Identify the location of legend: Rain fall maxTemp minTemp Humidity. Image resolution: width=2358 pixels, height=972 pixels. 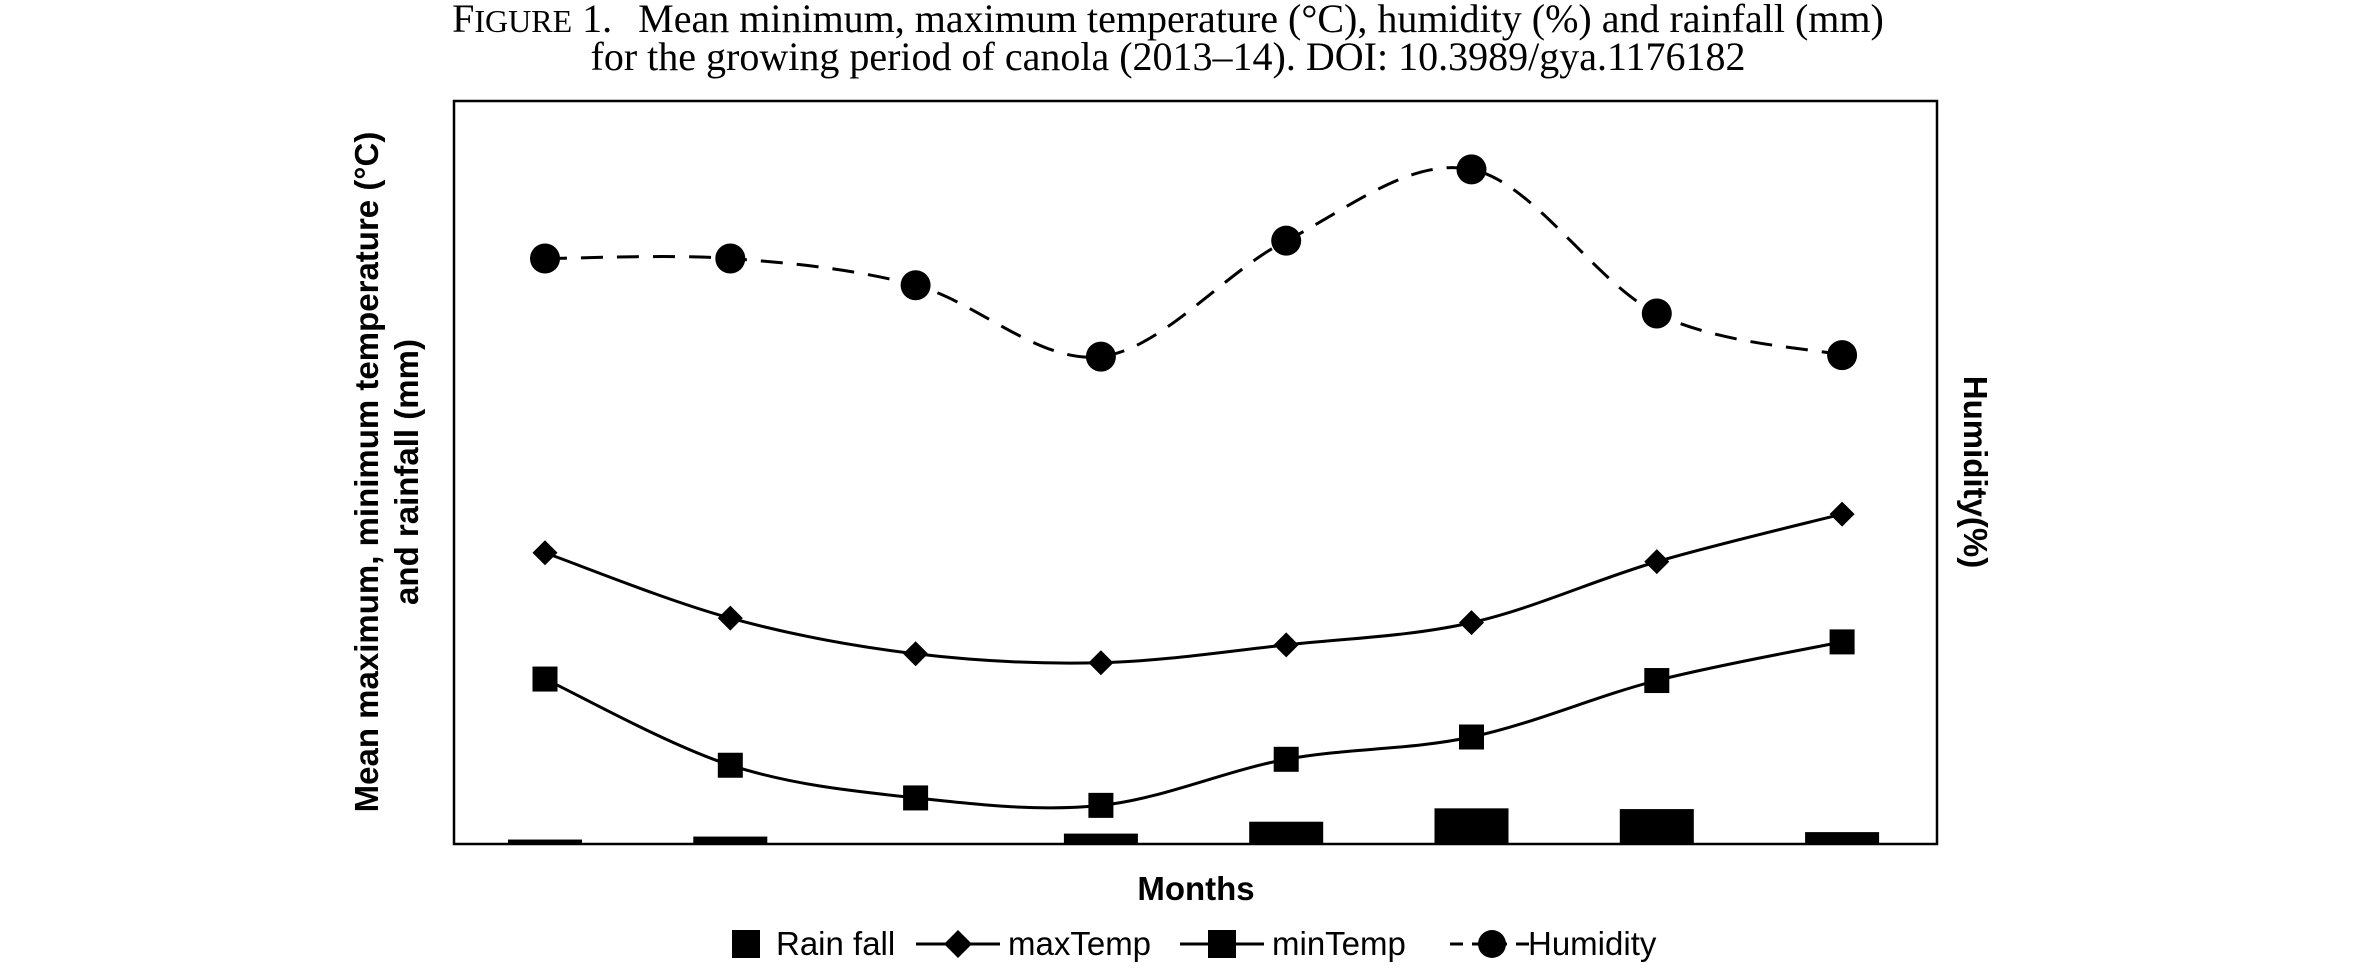
(1194, 943).